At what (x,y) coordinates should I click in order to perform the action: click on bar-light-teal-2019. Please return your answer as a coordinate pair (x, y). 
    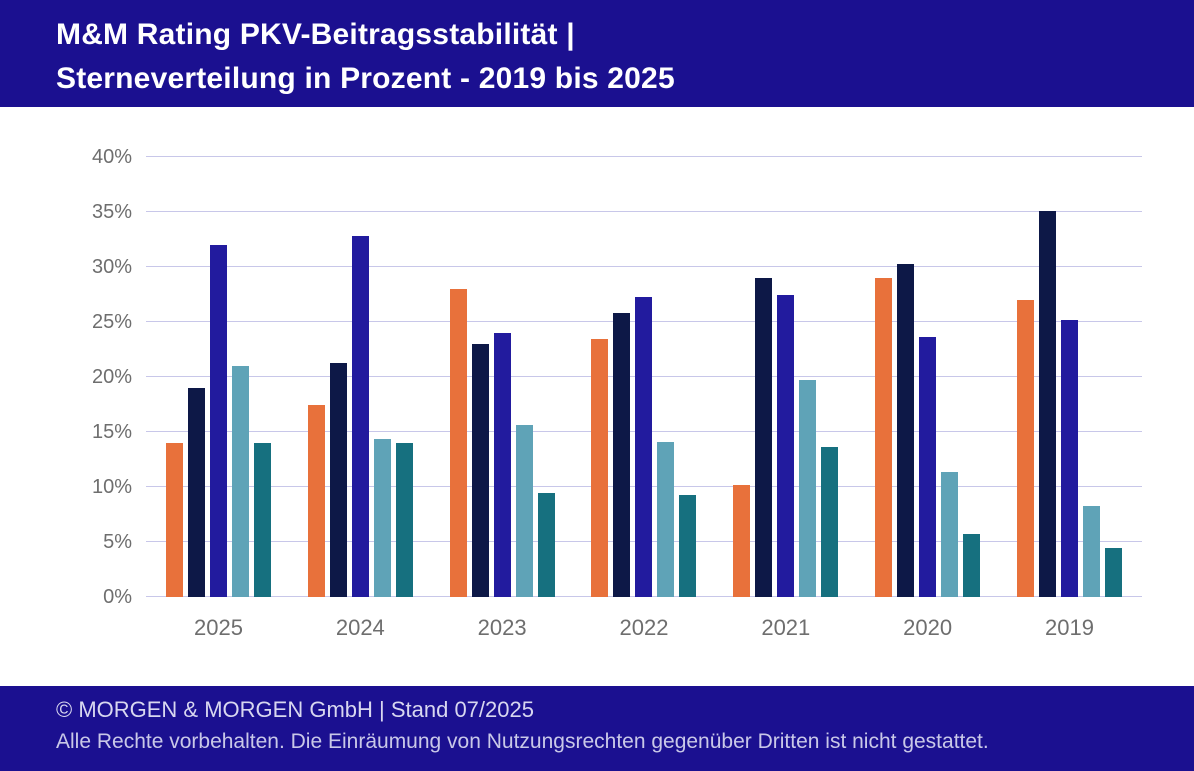
    Looking at the image, I should click on (1091, 551).